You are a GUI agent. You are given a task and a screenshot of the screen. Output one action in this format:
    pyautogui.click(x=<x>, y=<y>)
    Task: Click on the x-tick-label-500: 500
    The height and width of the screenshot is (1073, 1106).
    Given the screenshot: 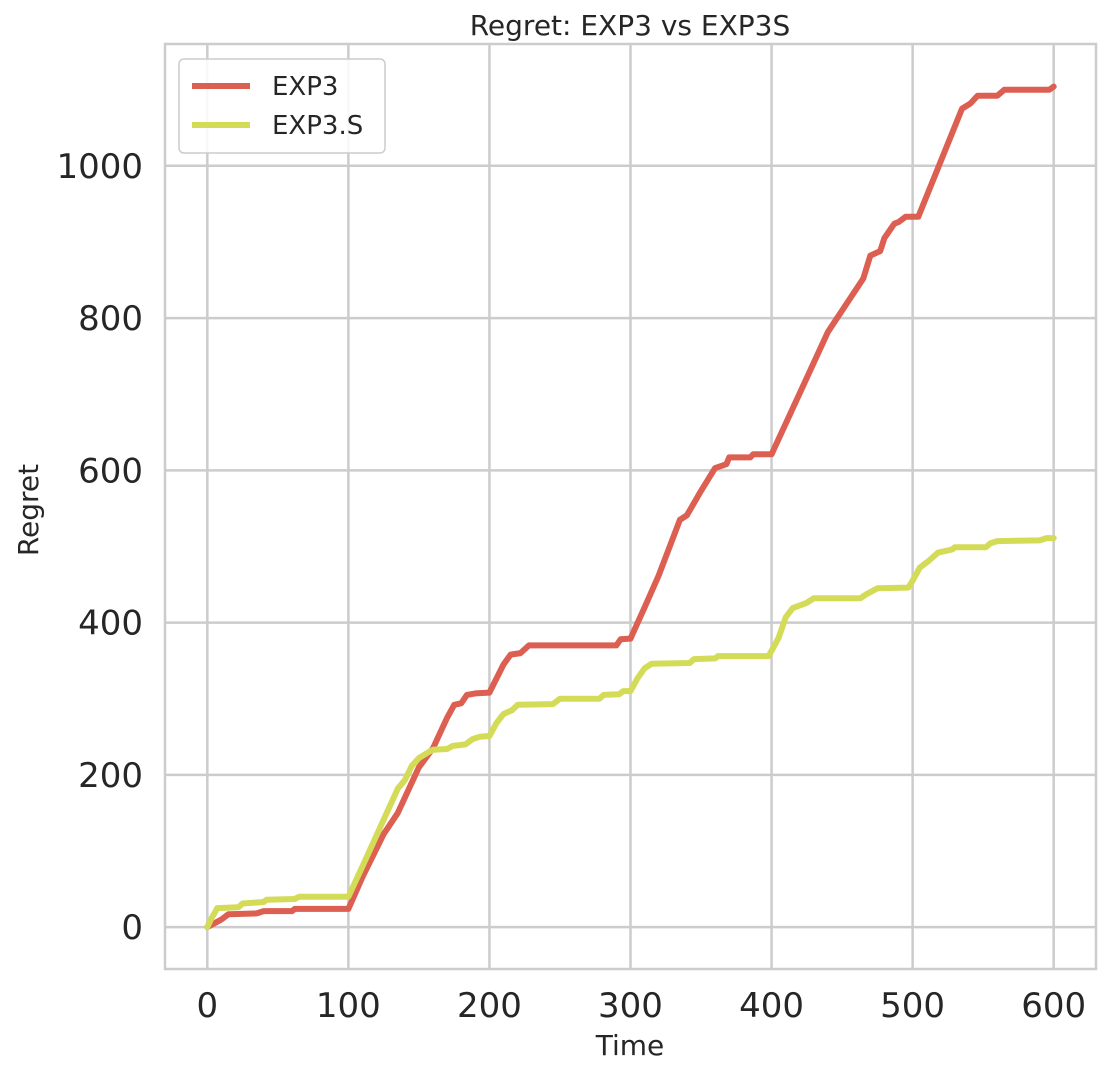 What is the action you would take?
    pyautogui.click(x=912, y=1006)
    